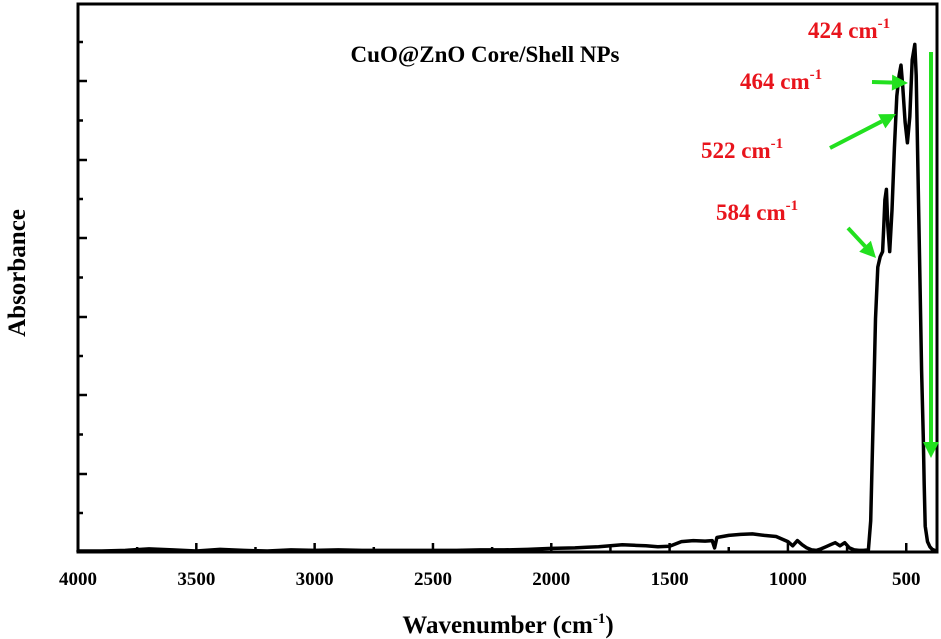  Describe the element at coordinates (196, 579) in the screenshot. I see `x-tick-label: 3500` at that location.